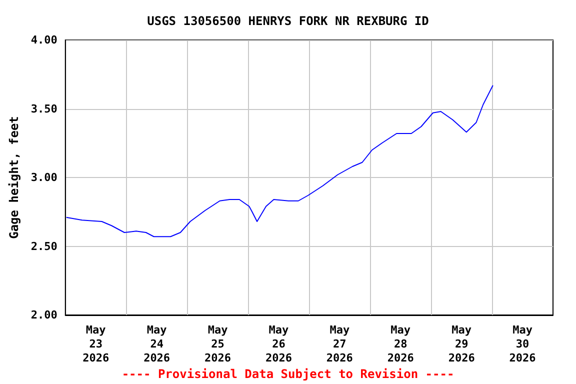 Image resolution: width=576 pixels, height=384 pixels. Describe the element at coordinates (522, 344) in the screenshot. I see `x-tick-label: May 30 2026` at that location.